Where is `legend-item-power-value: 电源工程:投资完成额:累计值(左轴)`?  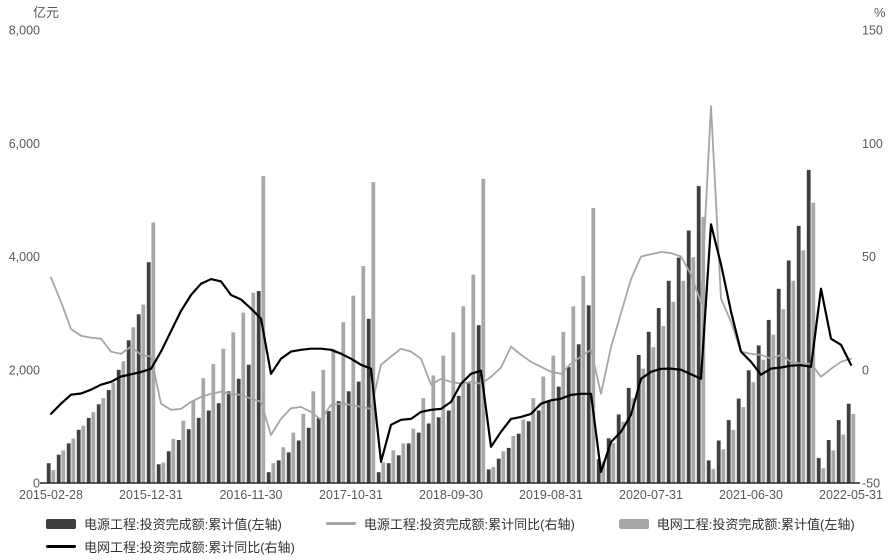 legend-item-power-value: 电源工程:投资完成额:累计值(左轴) is located at coordinates (164, 523).